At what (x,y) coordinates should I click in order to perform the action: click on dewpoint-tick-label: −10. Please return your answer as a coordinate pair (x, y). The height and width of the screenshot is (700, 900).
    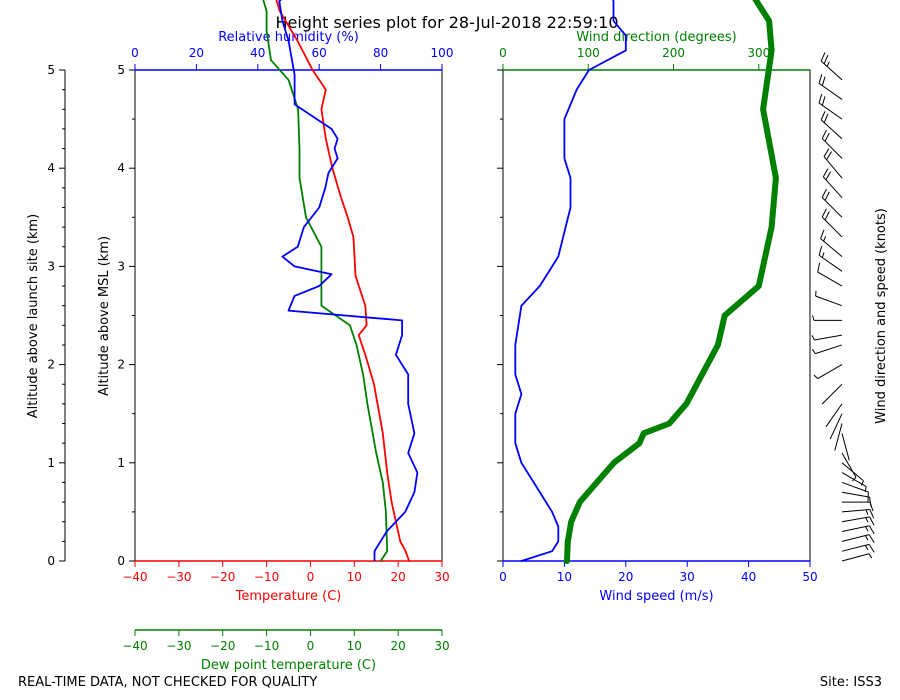
    Looking at the image, I should click on (266, 646).